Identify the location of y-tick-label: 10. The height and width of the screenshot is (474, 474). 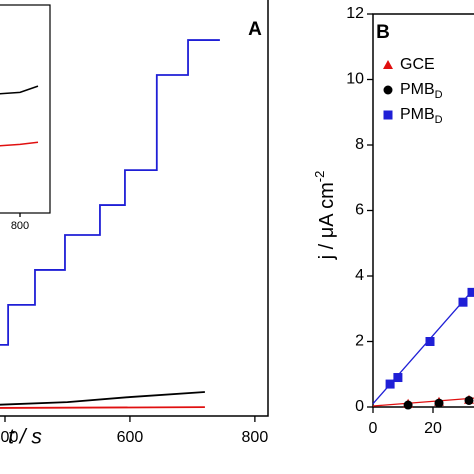
(355, 79).